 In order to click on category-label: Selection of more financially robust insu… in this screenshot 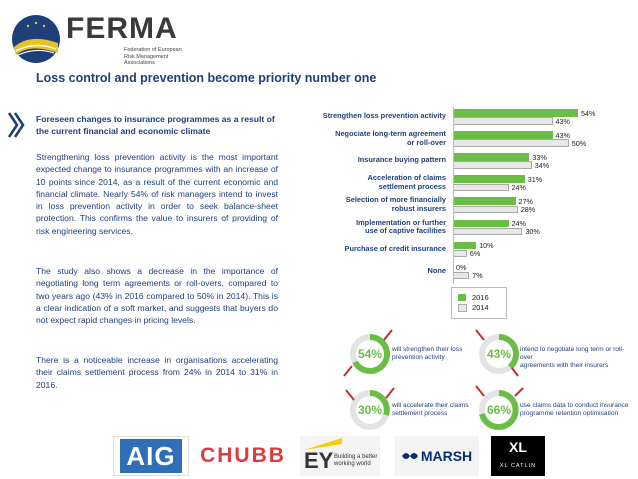, I will do `click(371, 204)`.